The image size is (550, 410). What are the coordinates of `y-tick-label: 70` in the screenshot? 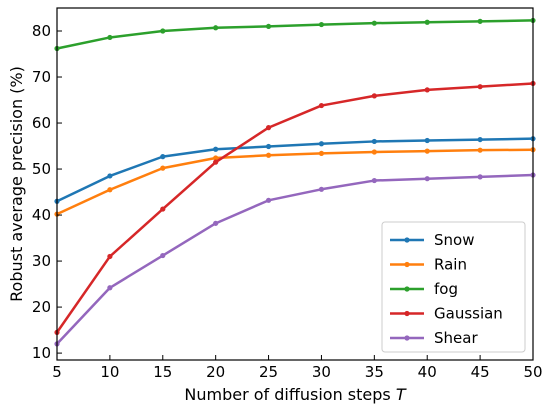 It's located at (41, 77).